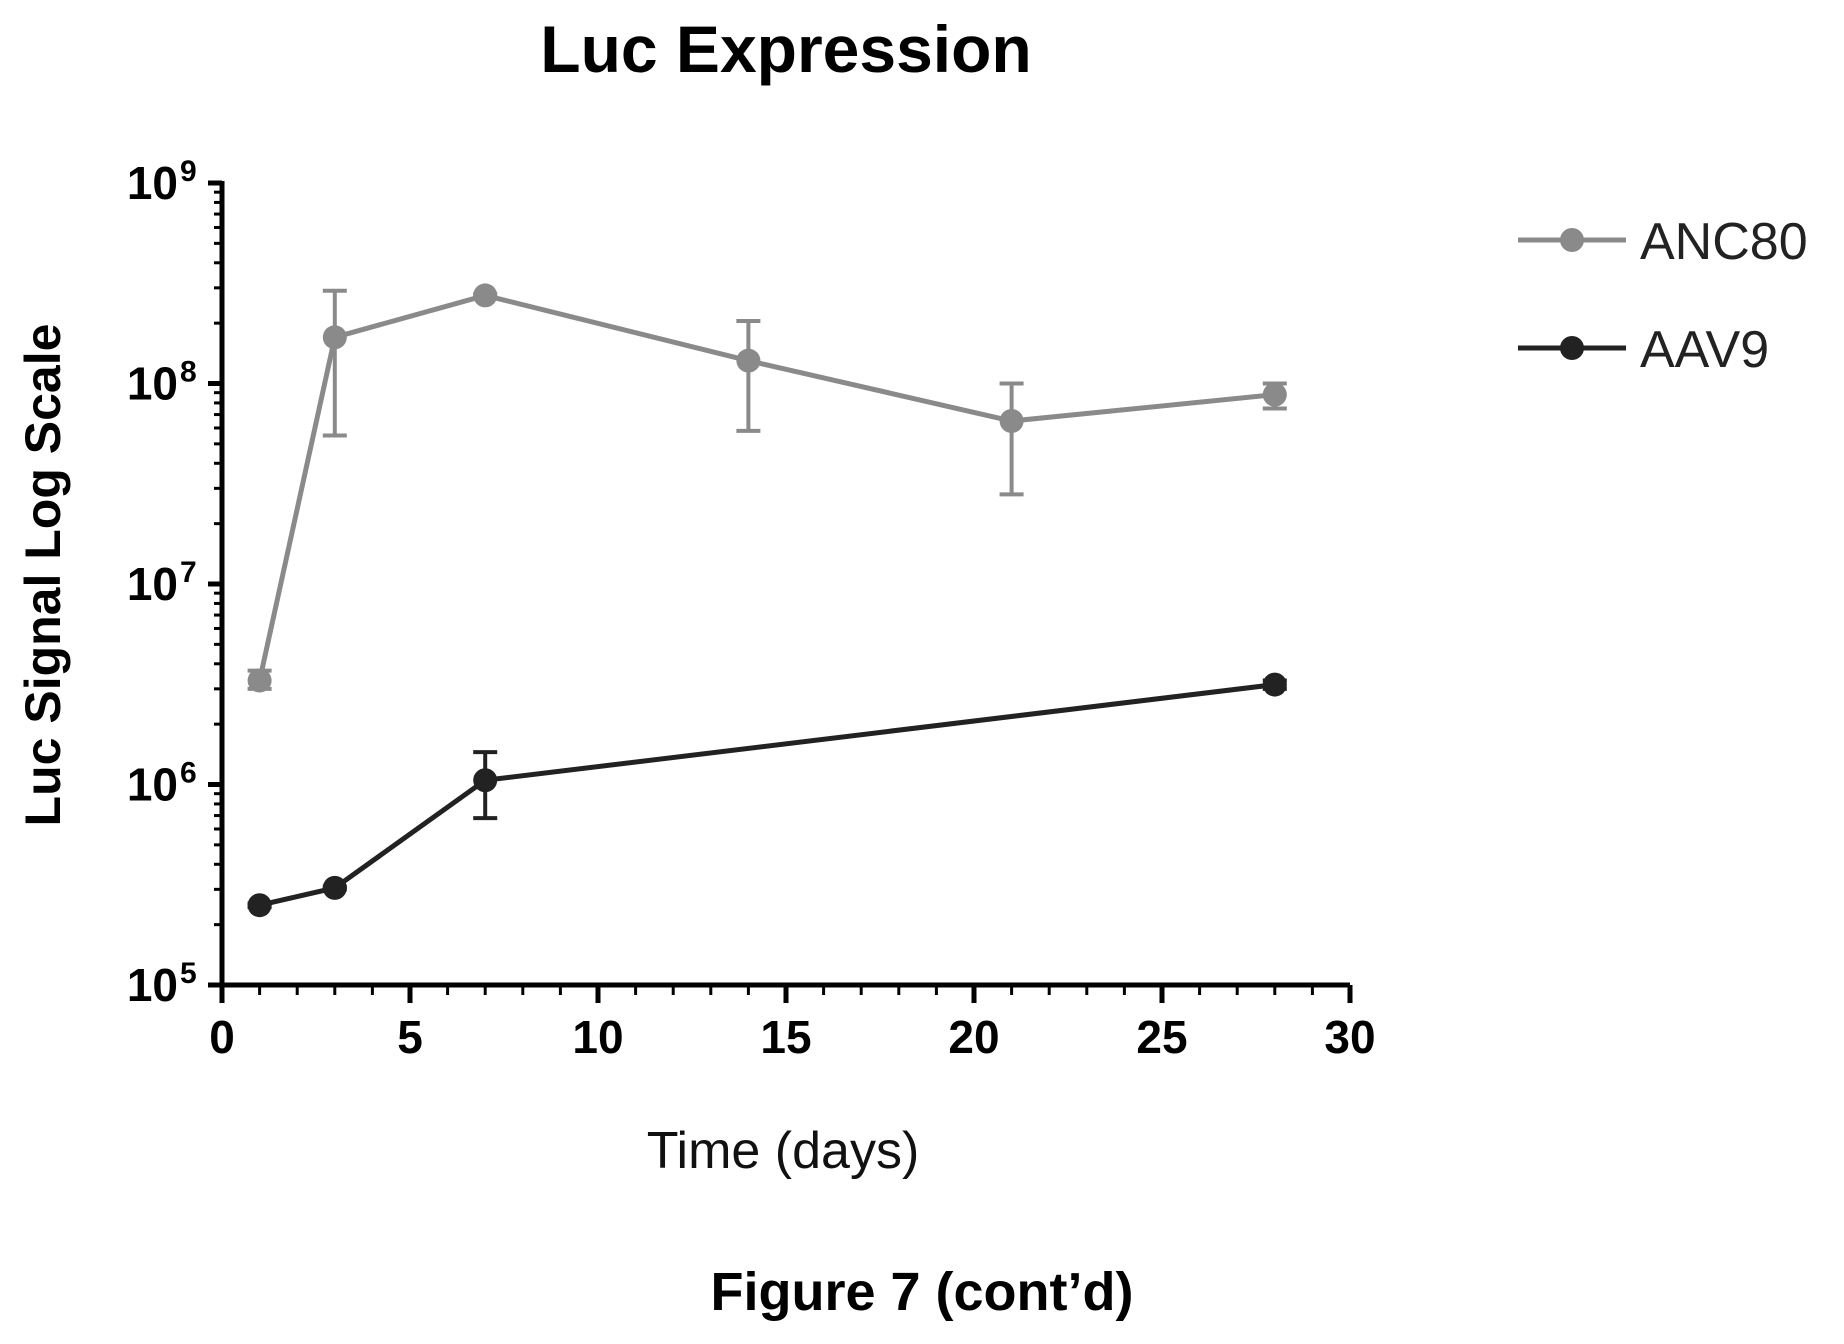 Image resolution: width=1844 pixels, height=1344 pixels. What do you see at coordinates (1663, 296) in the screenshot?
I see `legend: ANC80 AAV9` at bounding box center [1663, 296].